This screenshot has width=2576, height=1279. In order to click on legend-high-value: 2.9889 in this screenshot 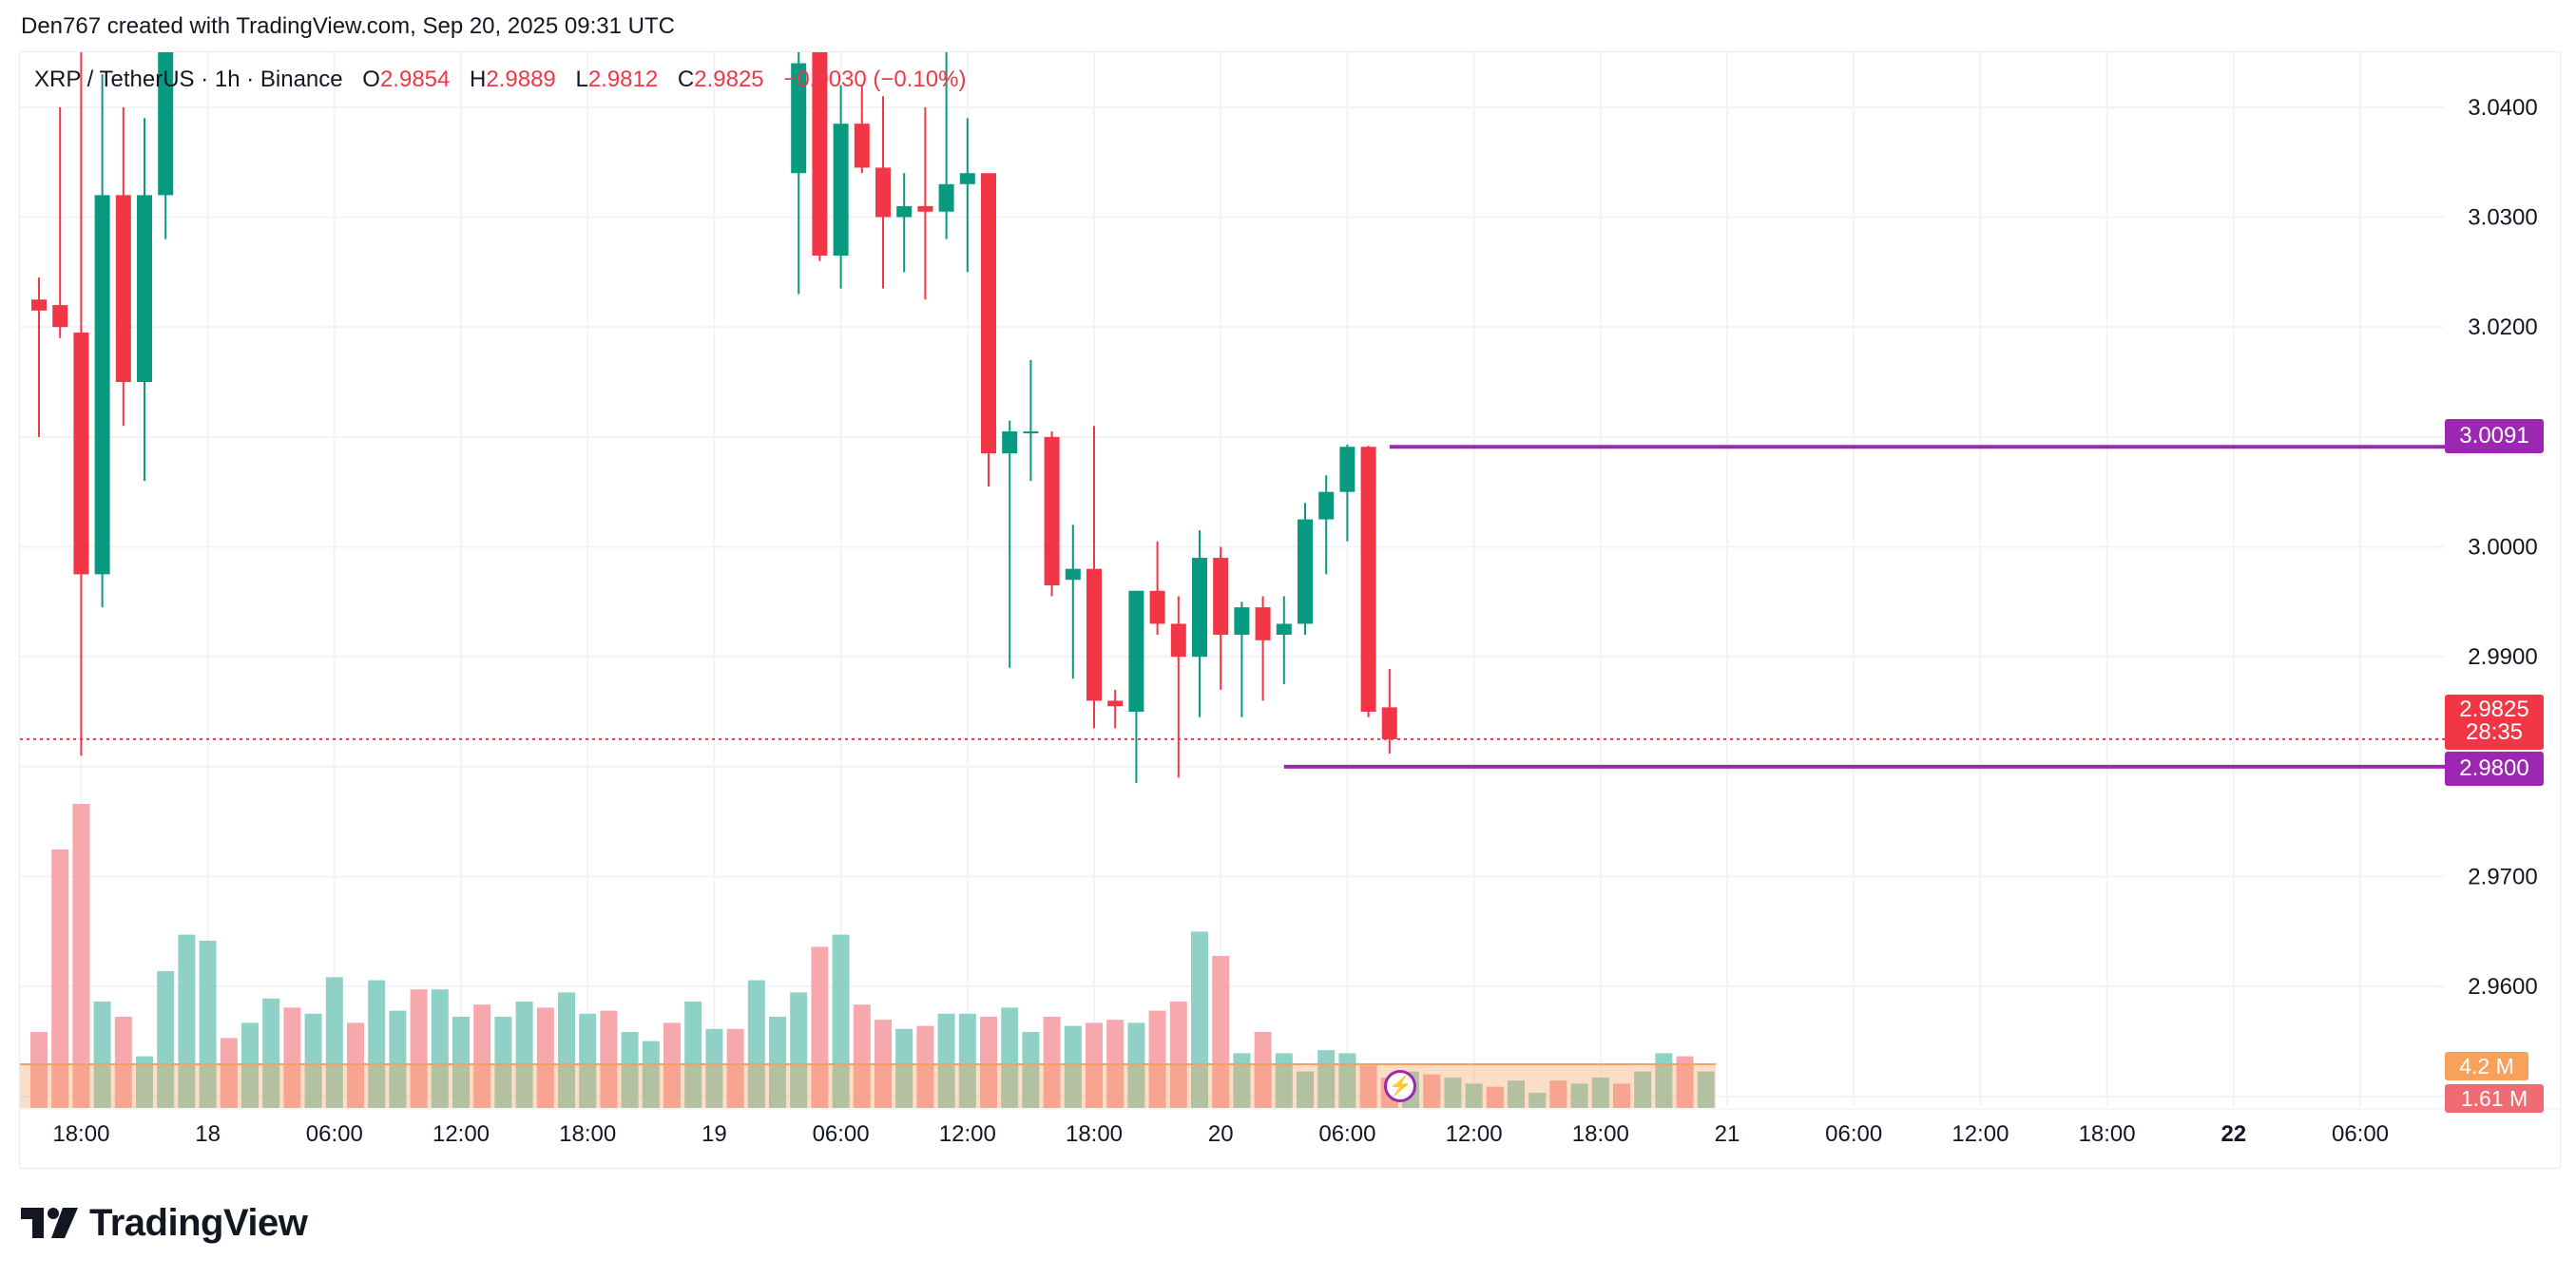, I will do `click(521, 79)`.